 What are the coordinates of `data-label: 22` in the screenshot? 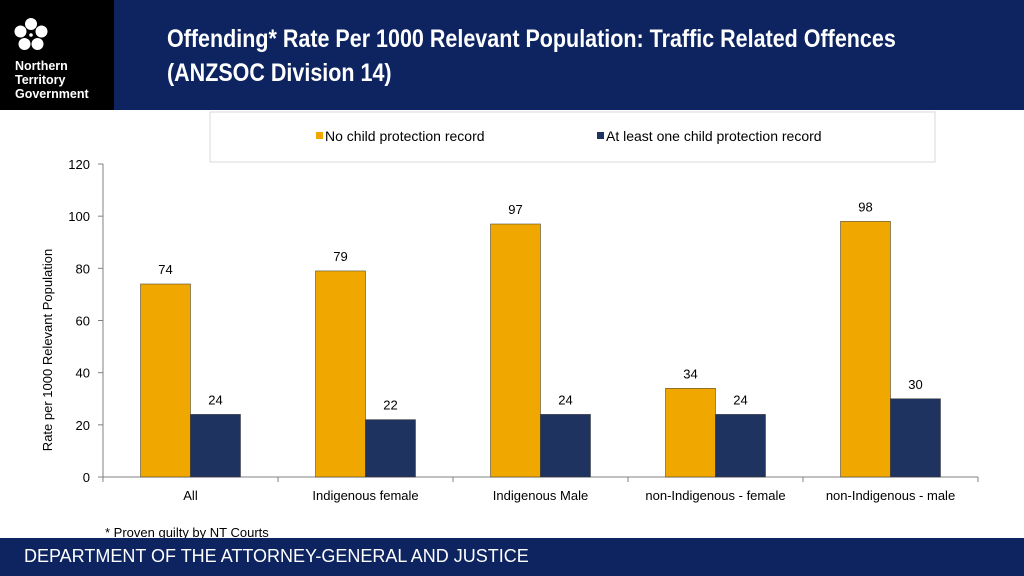 It's located at (390, 405).